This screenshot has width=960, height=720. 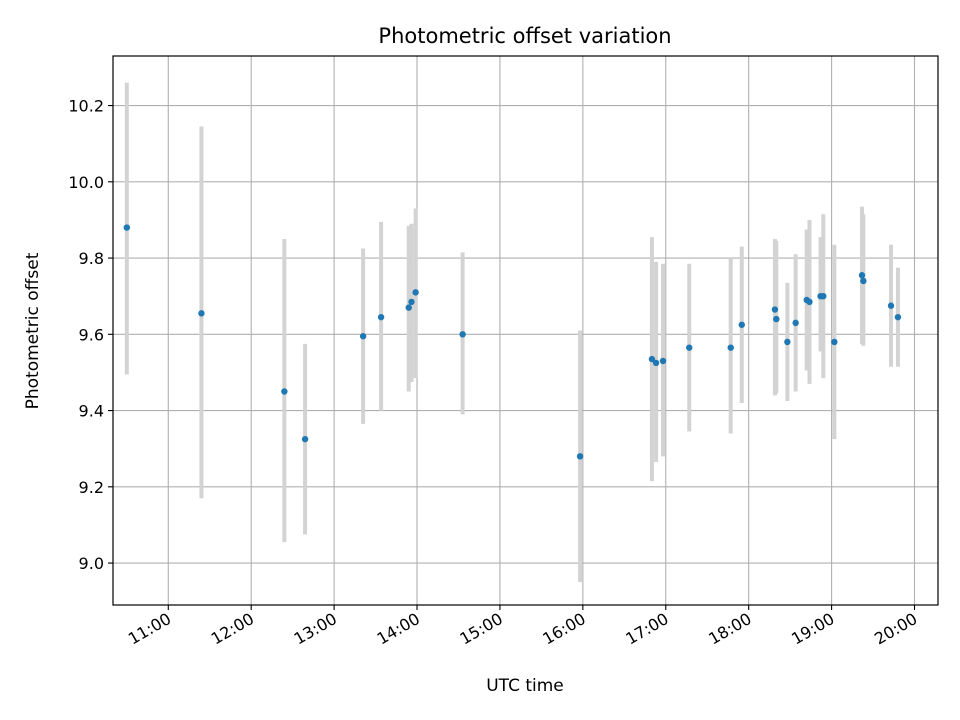 What do you see at coordinates (91, 411) in the screenshot?
I see `y-tick-label: 9.4` at bounding box center [91, 411].